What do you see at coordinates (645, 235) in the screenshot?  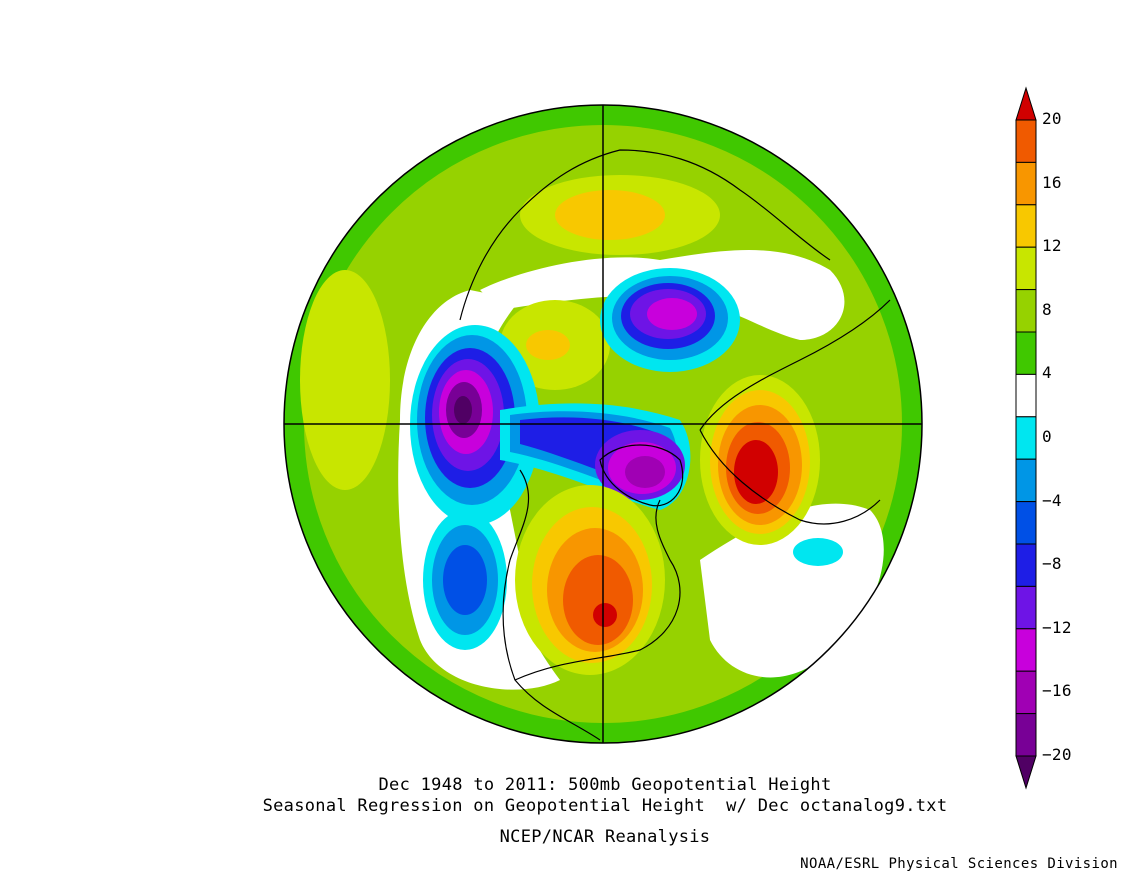 I see `coast-asia` at bounding box center [645, 235].